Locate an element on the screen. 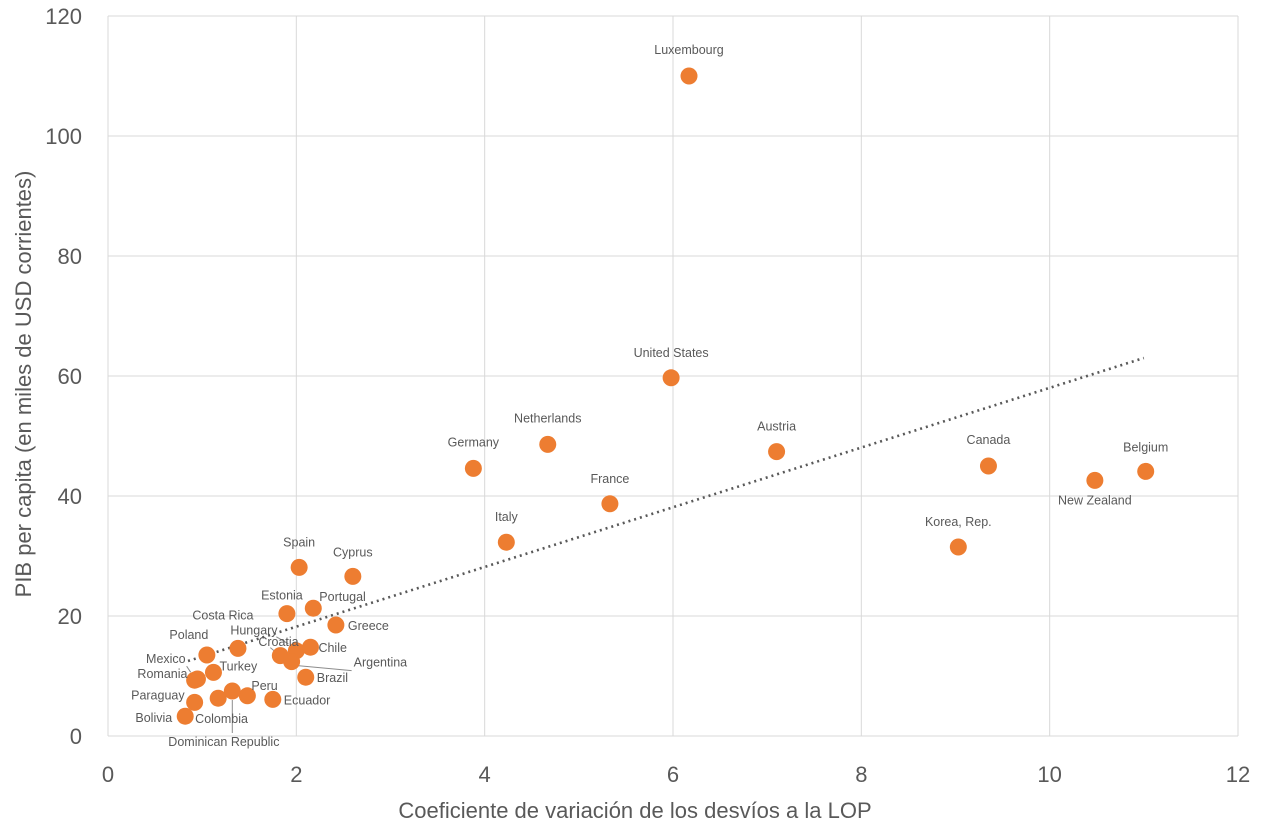 The width and height of the screenshot is (1263, 827). point-label: Brazil is located at coordinates (332, 678).